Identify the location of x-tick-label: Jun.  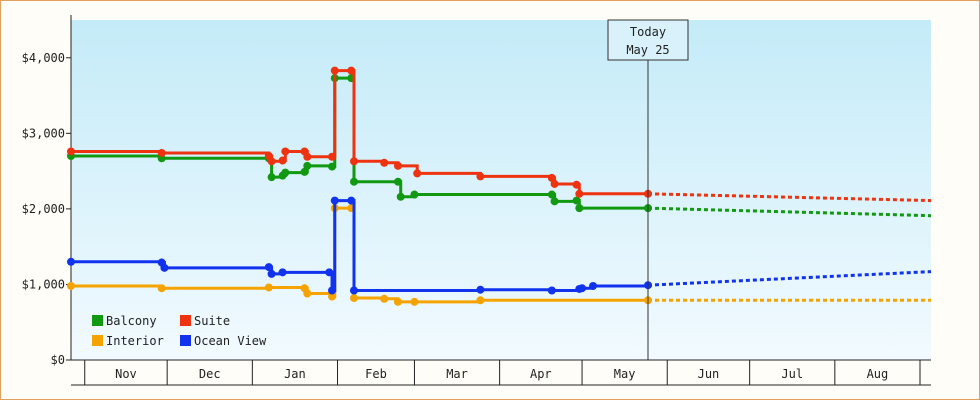
(709, 374).